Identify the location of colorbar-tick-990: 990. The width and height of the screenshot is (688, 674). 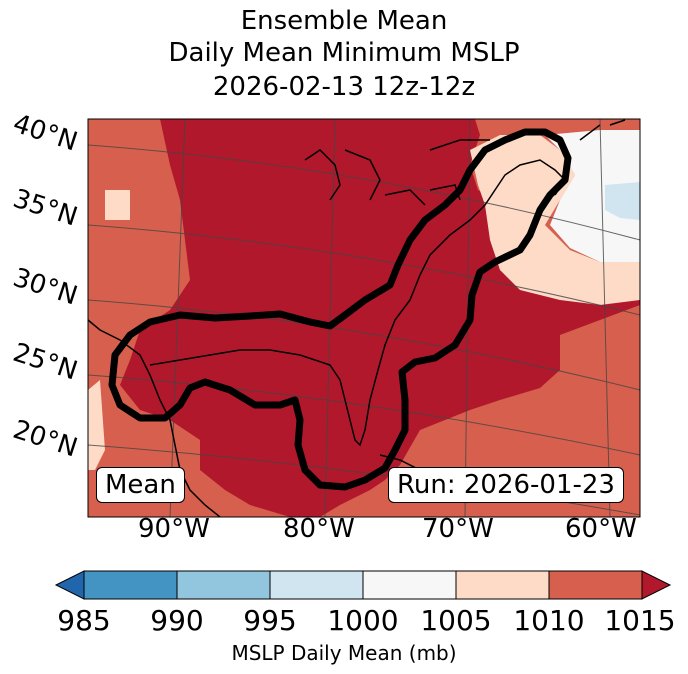
(177, 620).